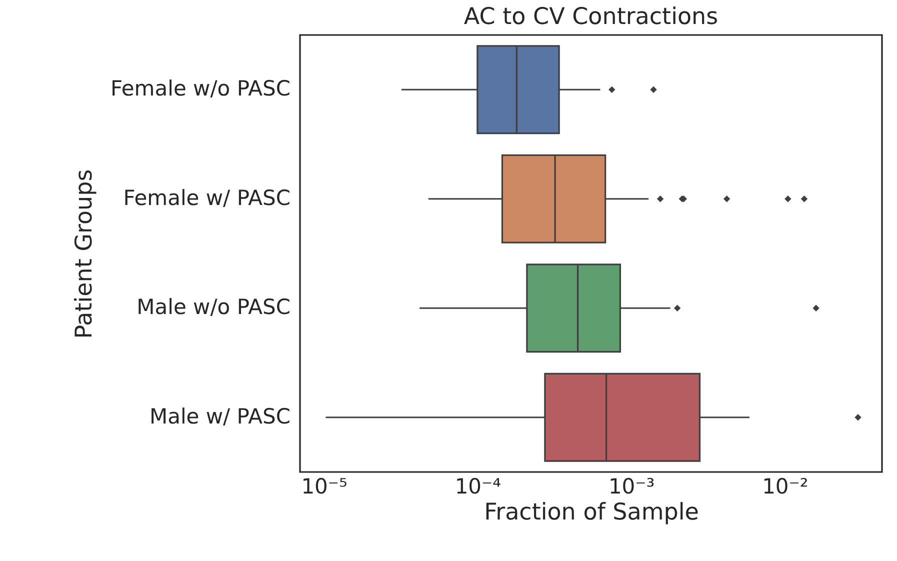  Describe the element at coordinates (200, 88) in the screenshot. I see `y-tick-label: Female w/o PASC` at that location.